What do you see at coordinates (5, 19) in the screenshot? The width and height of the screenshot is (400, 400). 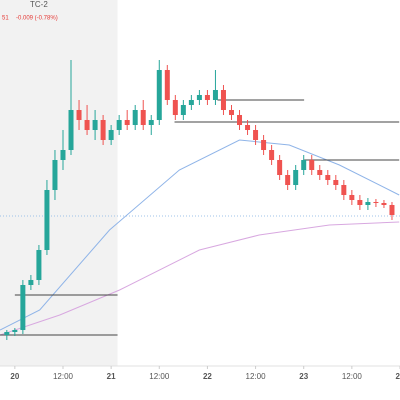 I see `last-price: 51` at bounding box center [5, 19].